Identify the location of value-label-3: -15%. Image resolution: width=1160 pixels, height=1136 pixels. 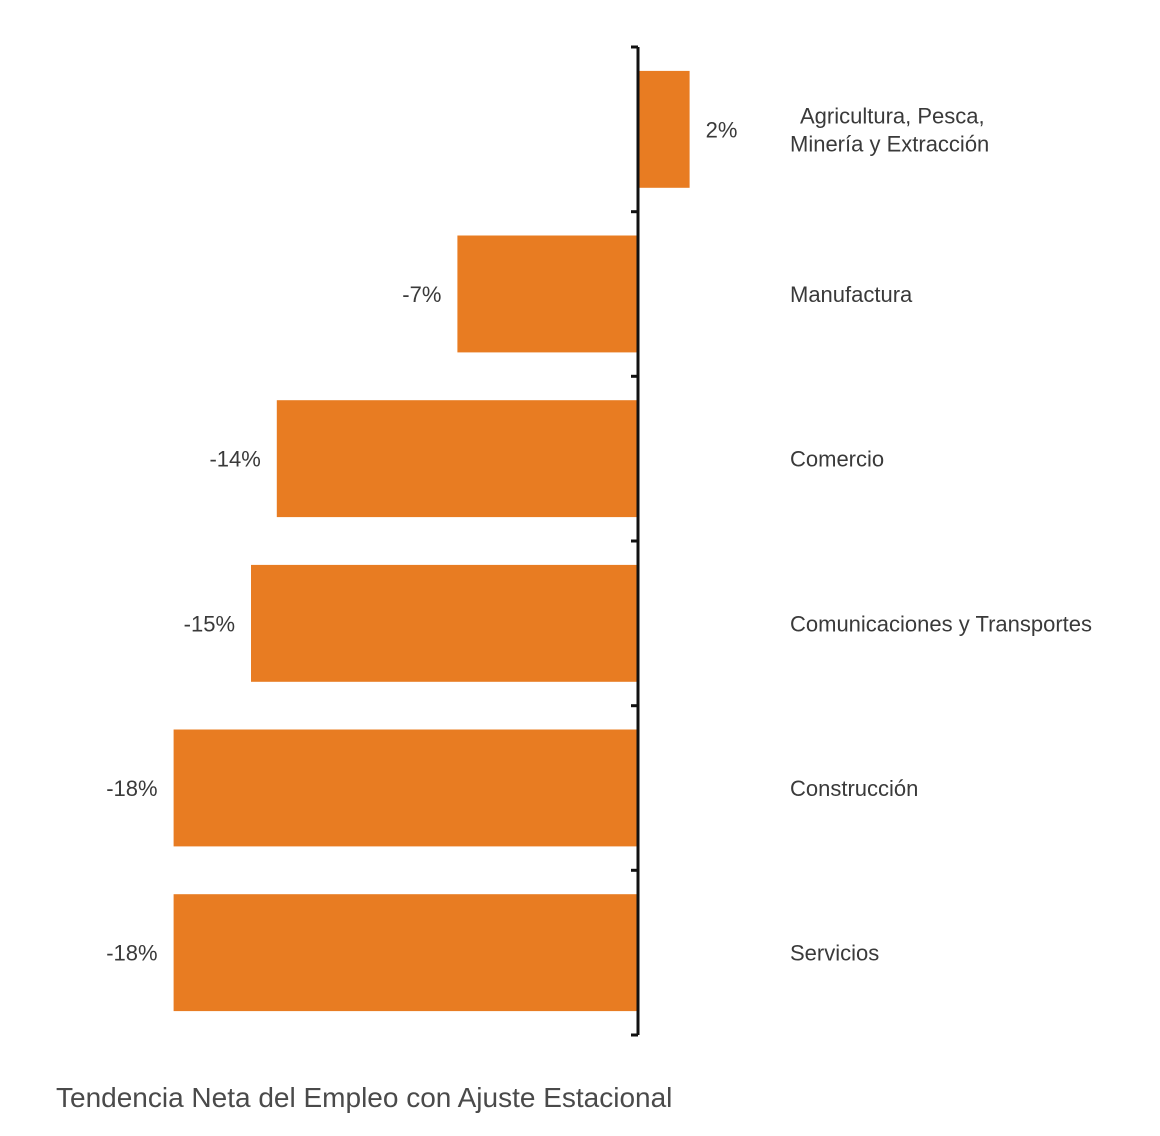
(209, 623).